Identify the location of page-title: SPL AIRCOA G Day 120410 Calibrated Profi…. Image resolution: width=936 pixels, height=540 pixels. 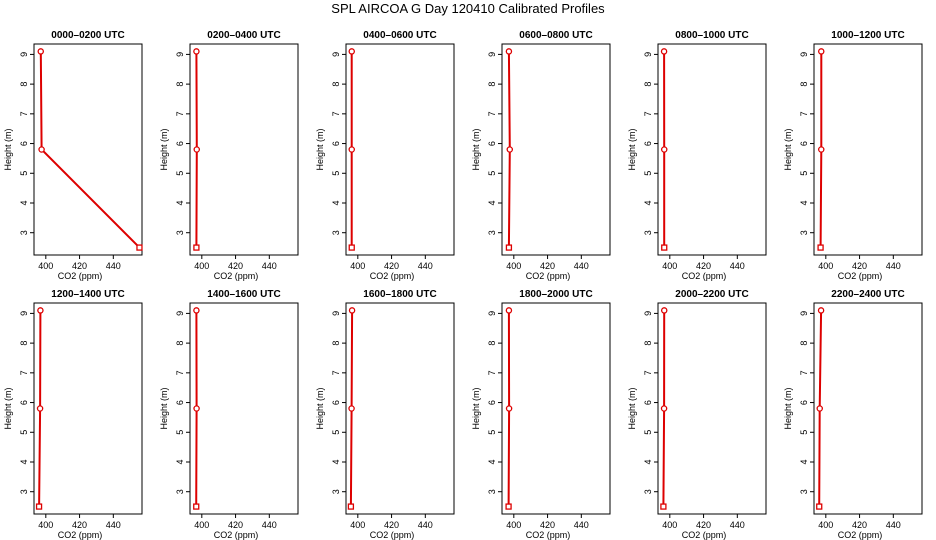
(468, 8).